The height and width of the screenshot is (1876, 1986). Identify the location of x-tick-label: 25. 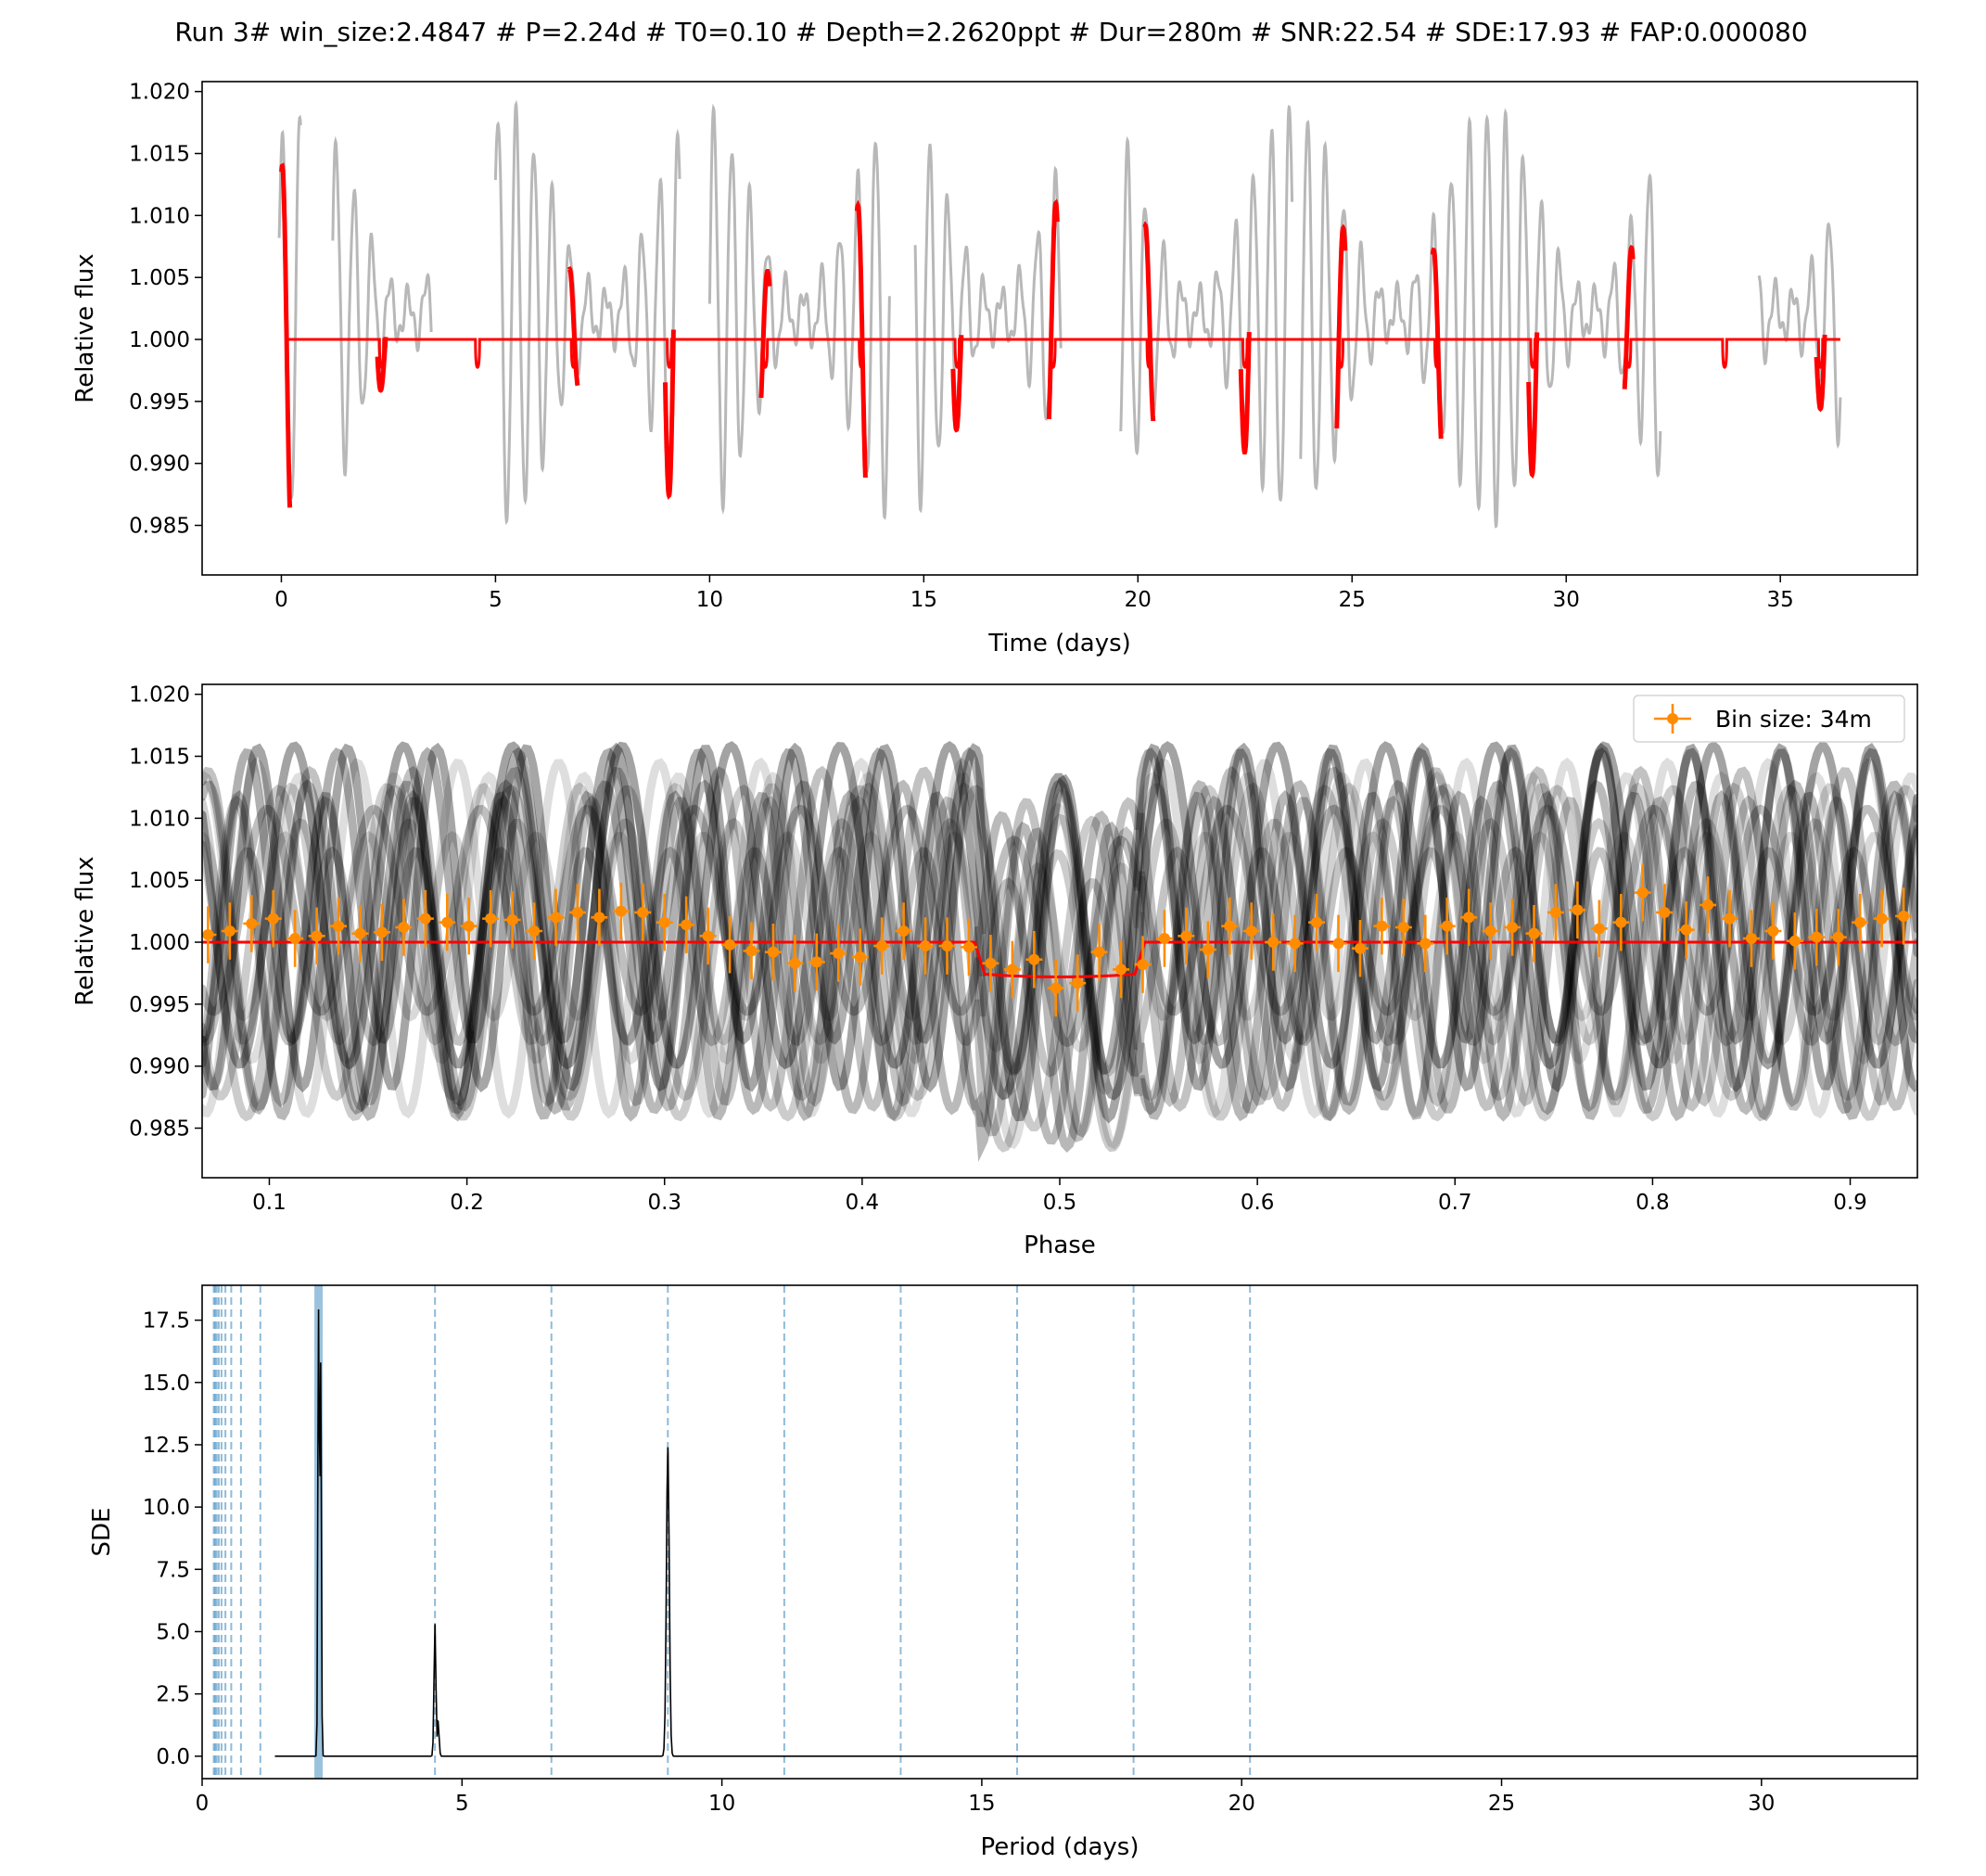
(1501, 1804).